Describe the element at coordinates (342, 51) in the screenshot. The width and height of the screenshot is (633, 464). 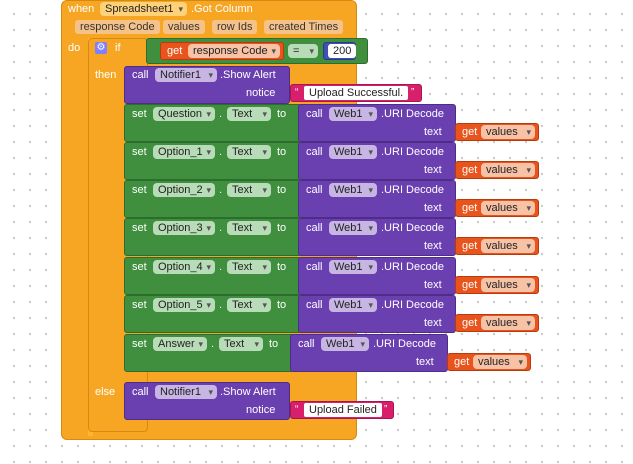
I see `number-value: 200` at that location.